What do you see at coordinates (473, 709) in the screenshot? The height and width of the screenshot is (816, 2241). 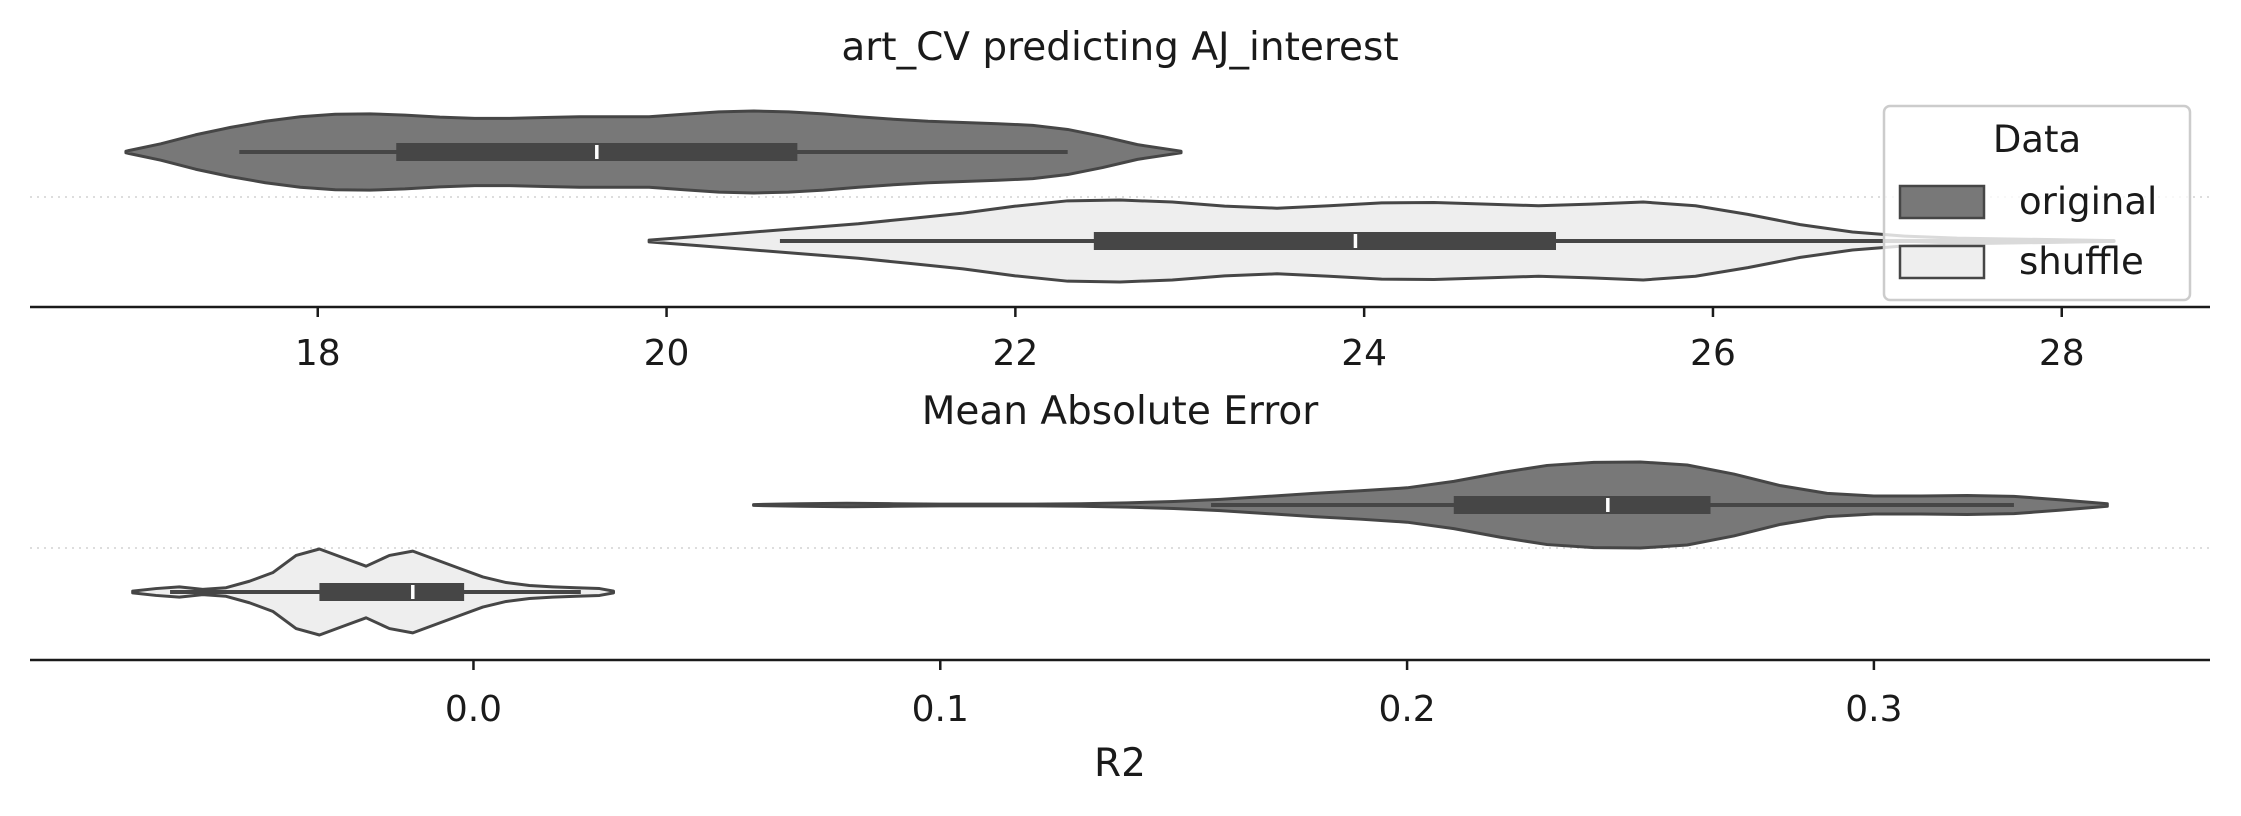 I see `x-tick-label: 0.0` at bounding box center [473, 709].